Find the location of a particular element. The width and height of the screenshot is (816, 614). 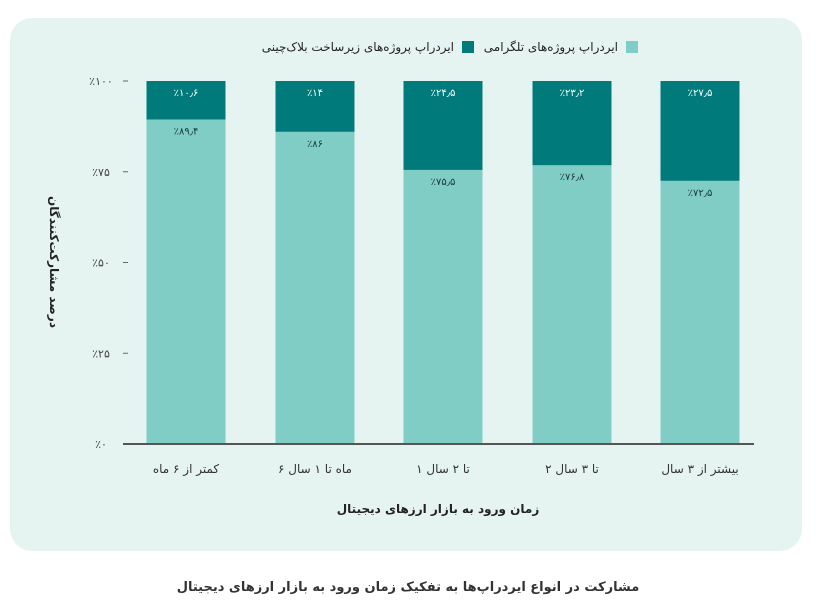

bar-value-label: ٪۸۶ is located at coordinates (315, 144).